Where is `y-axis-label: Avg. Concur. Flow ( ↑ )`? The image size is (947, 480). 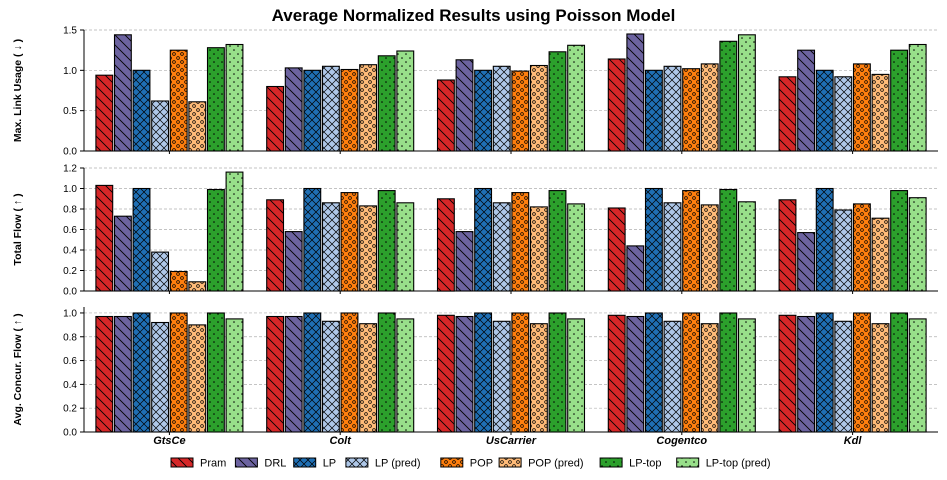
y-axis-label: Avg. Concur. Flow ( ↑ ) is located at coordinates (18, 369).